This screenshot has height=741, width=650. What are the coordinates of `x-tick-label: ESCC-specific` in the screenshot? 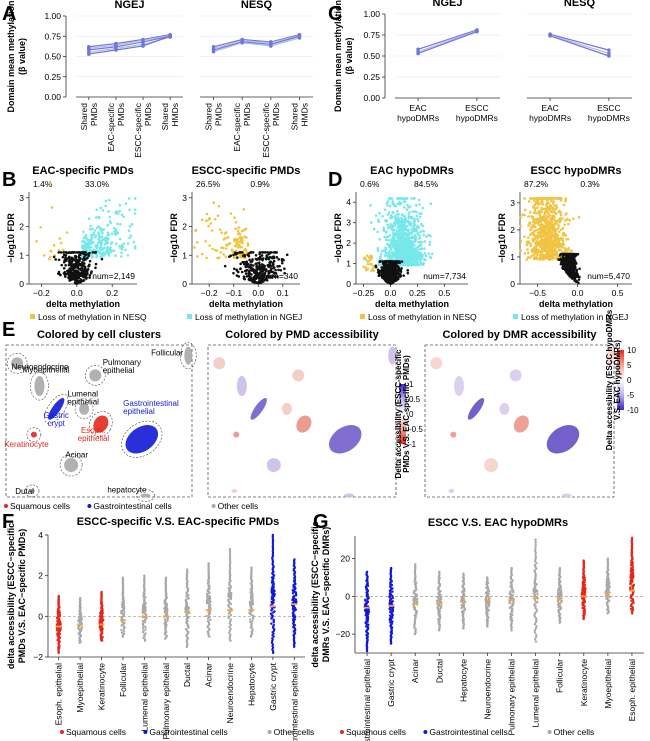 It's located at (138, 130).